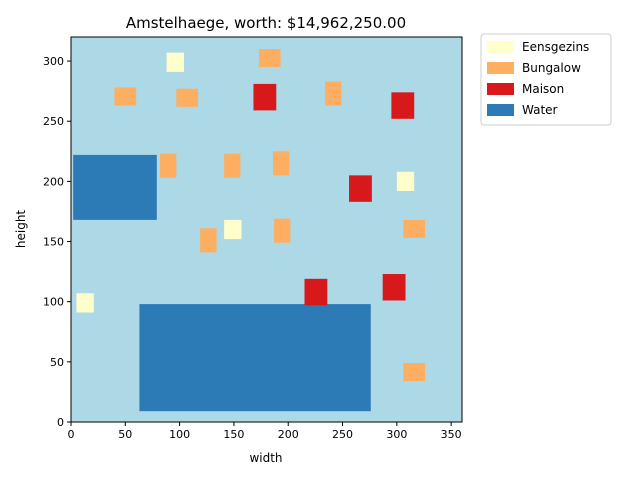 The width and height of the screenshot is (640, 480). Describe the element at coordinates (551, 68) in the screenshot. I see `legend-label-bungalow: Bungalow` at that location.